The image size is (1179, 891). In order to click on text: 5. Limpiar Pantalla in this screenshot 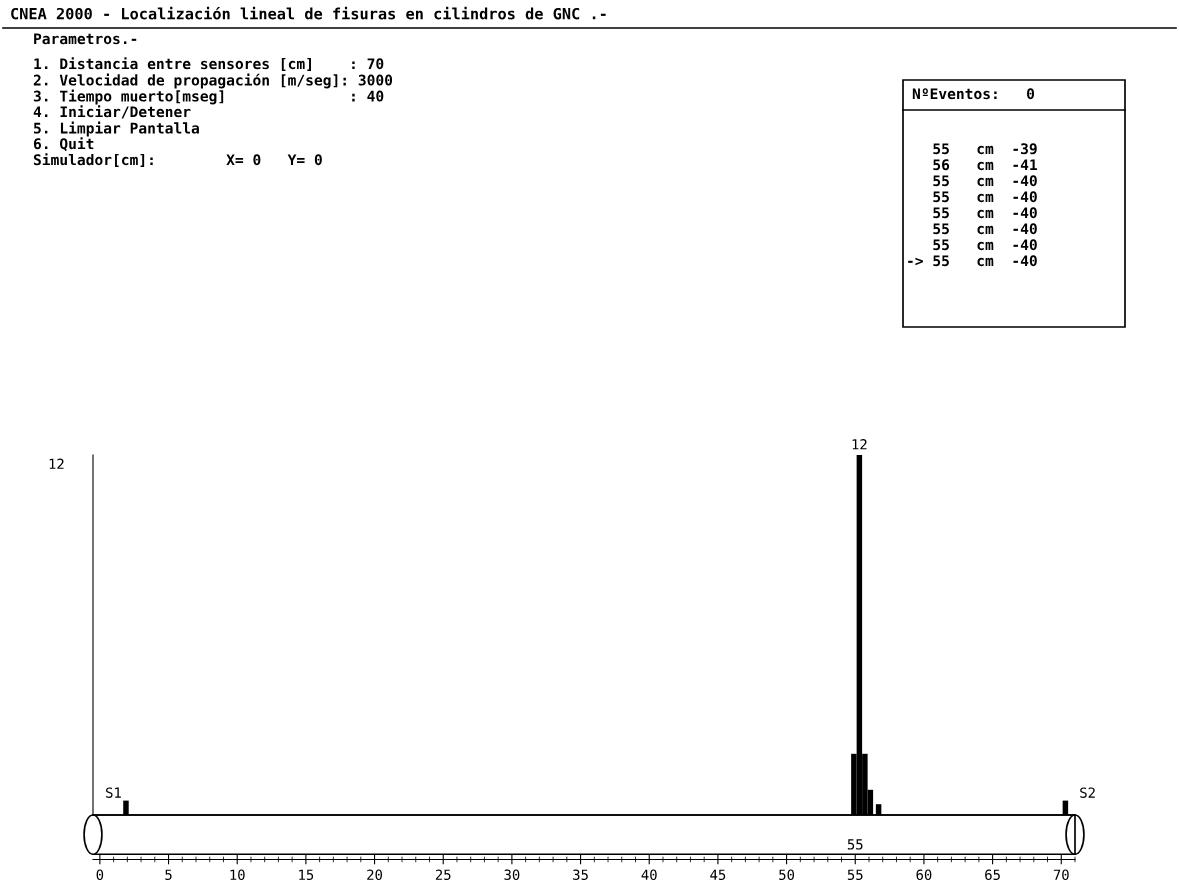, I will do `click(116, 129)`.